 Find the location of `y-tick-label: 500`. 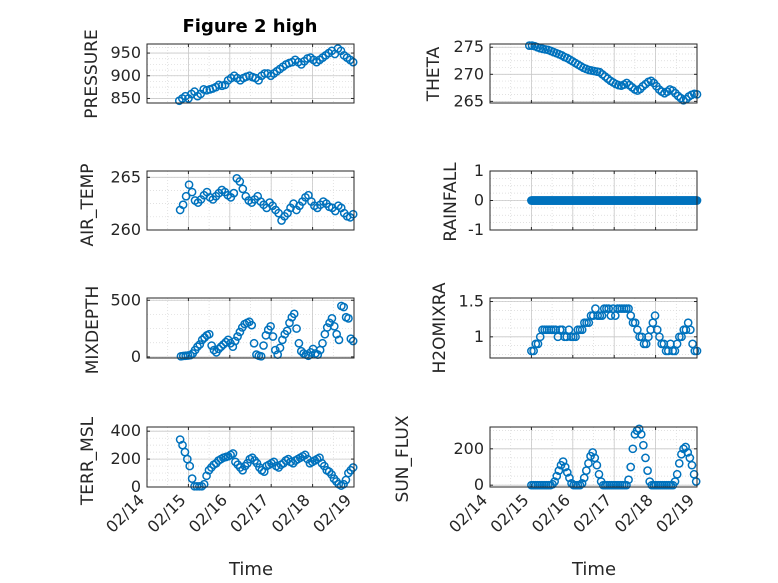

y-tick-label: 500 is located at coordinates (125, 299).